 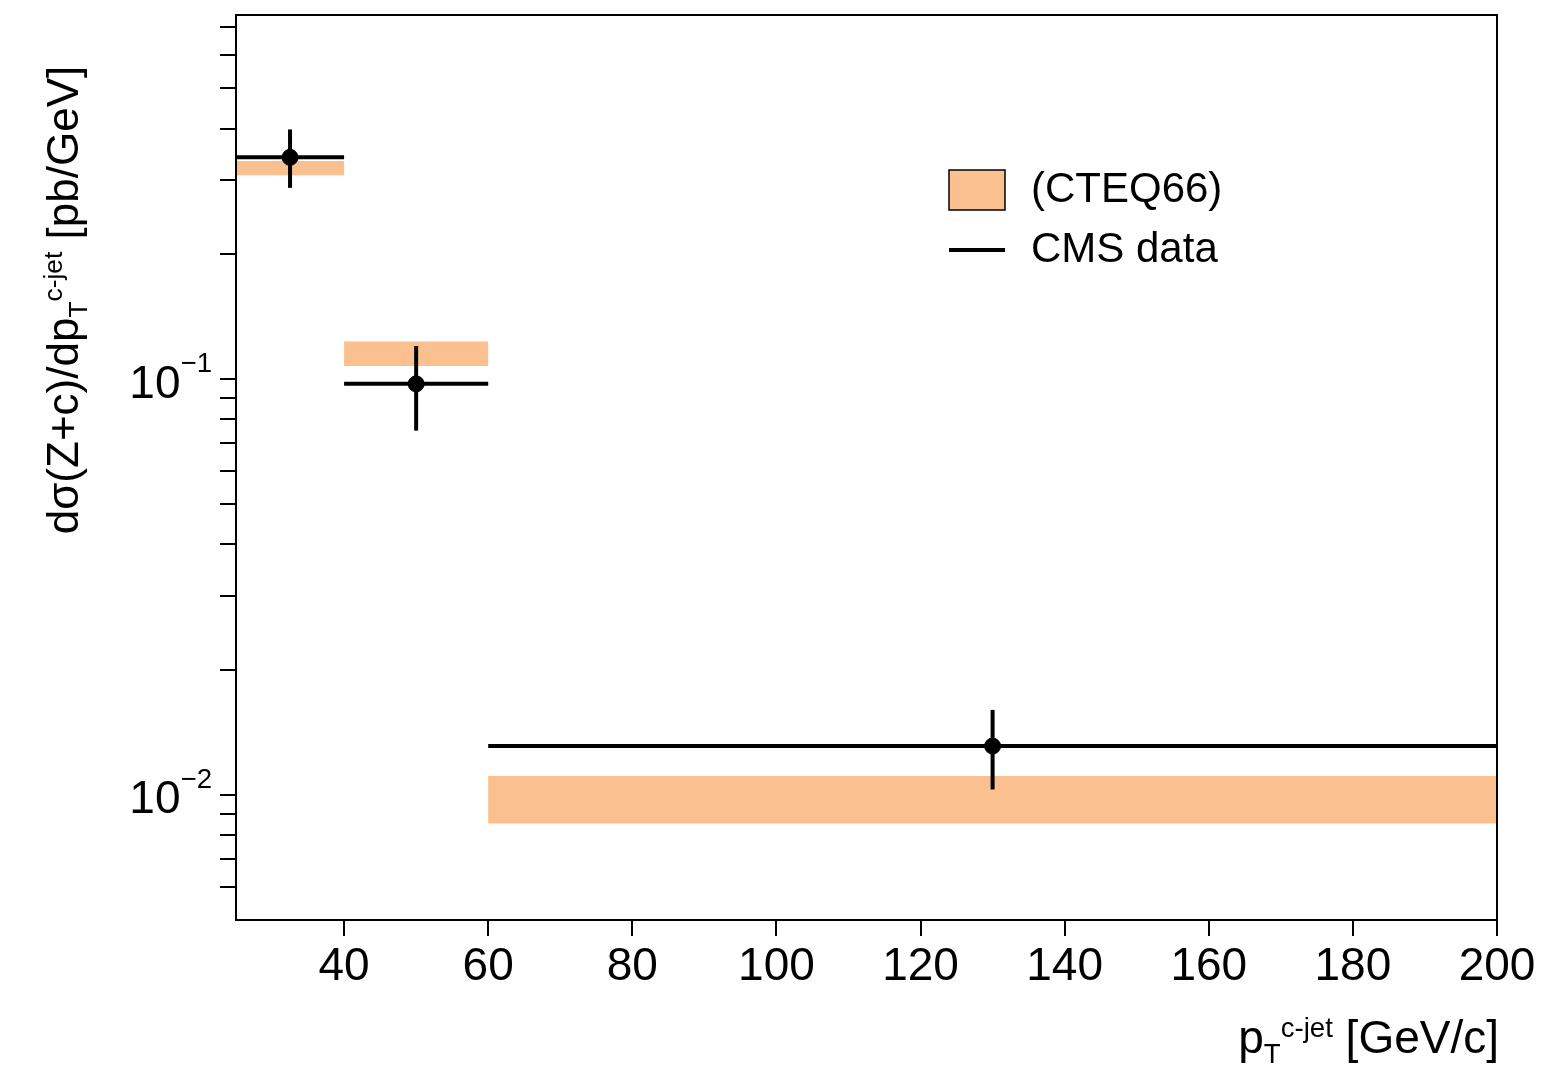 What do you see at coordinates (1125, 247) in the screenshot?
I see `legend-label: CMS data` at bounding box center [1125, 247].